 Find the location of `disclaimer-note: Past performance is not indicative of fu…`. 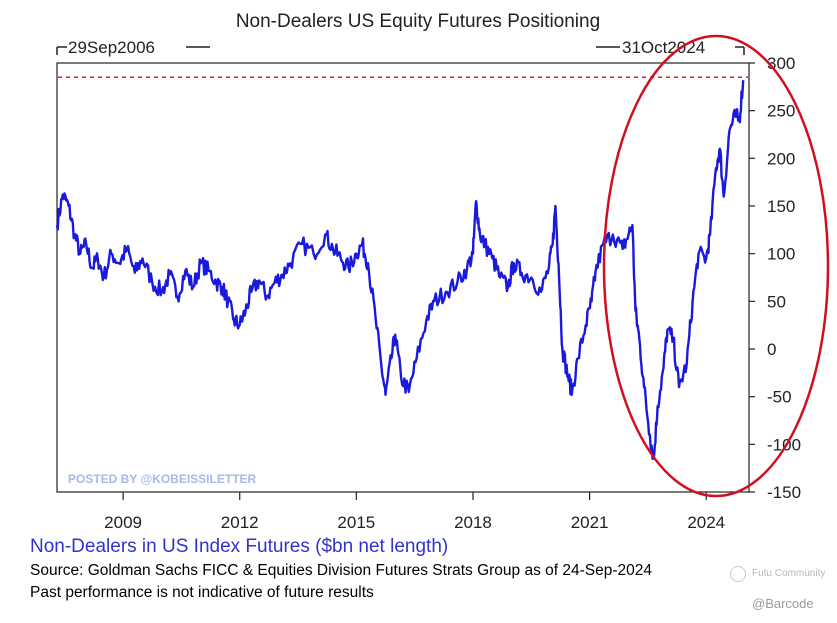

disclaimer-note: Past performance is not indicative of fu… is located at coordinates (202, 592).